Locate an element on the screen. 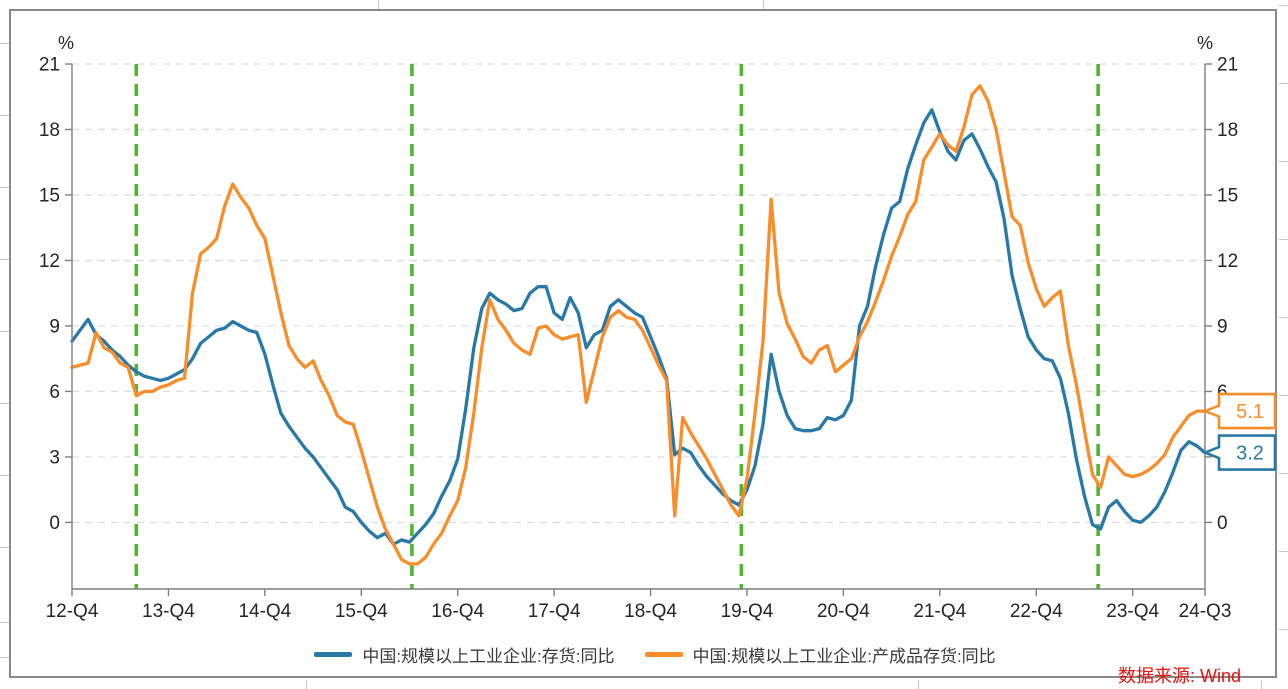 Image resolution: width=1288 pixels, height=689 pixels. legend-item-finished-goods: 中国:规模以上工业企业:产成品存货:同比 is located at coordinates (820, 654).